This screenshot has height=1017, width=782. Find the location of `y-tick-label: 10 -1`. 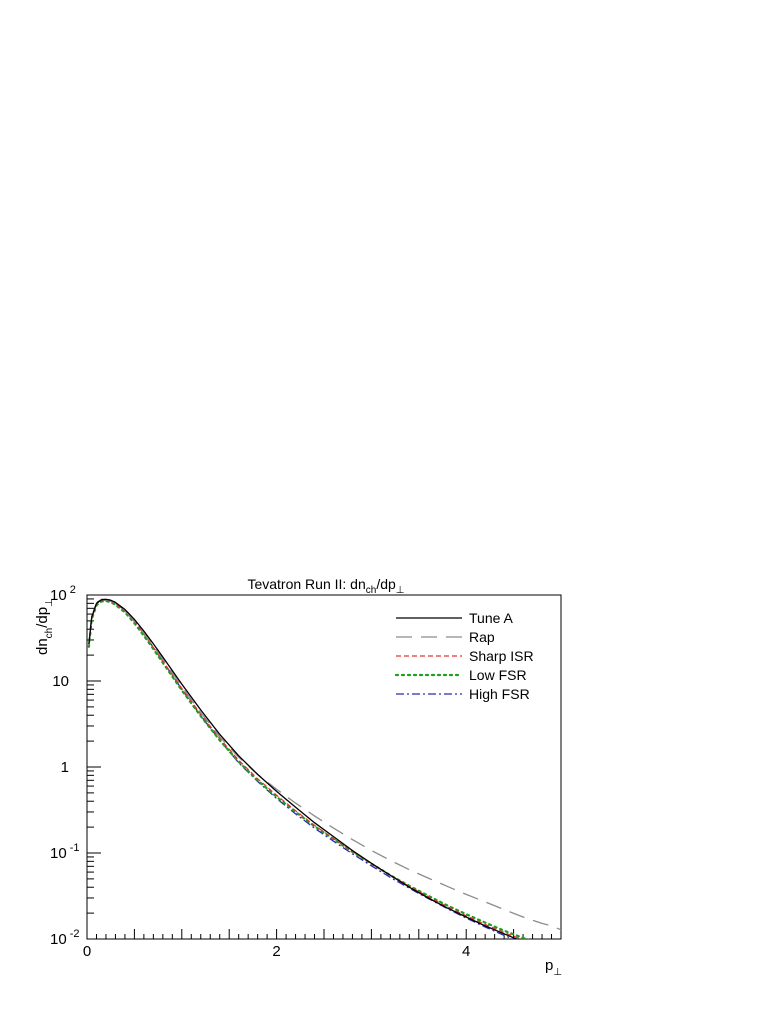

y-tick-label: 10 -1 is located at coordinates (64, 852).